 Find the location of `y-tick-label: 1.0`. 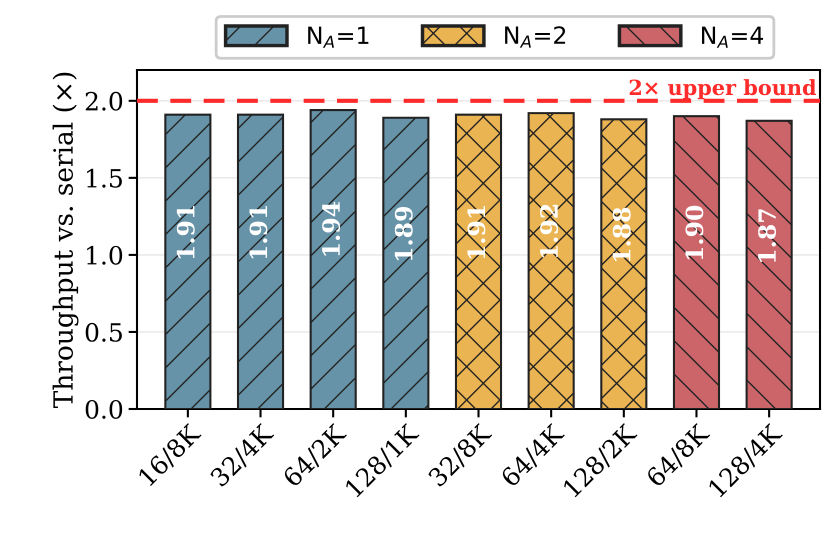

y-tick-label: 1.0 is located at coordinates (104, 255).